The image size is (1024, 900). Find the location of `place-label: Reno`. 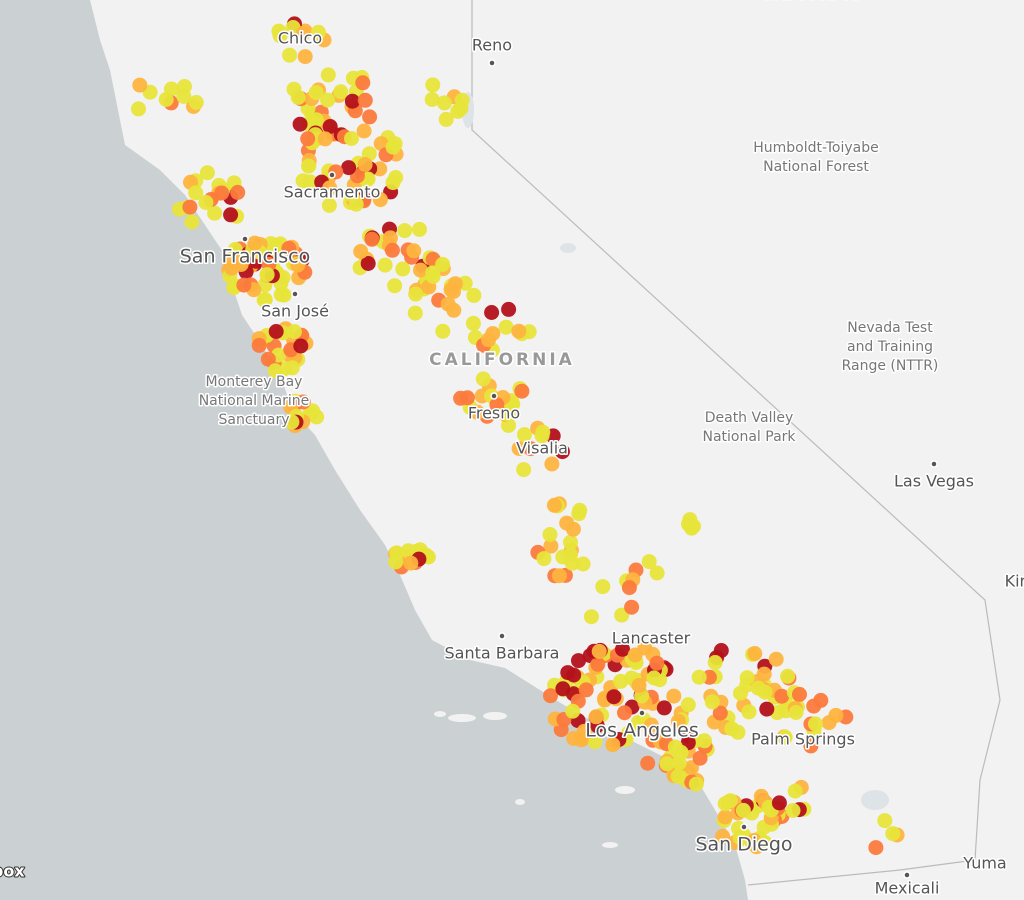

place-label: Reno is located at coordinates (492, 45).